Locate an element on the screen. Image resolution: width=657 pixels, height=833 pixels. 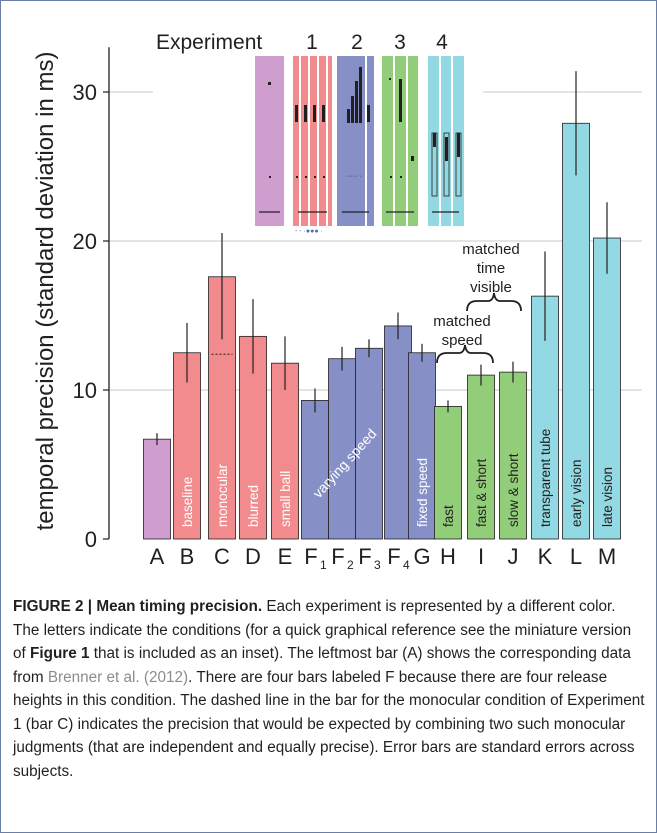
bar-E is located at coordinates (285, 451).